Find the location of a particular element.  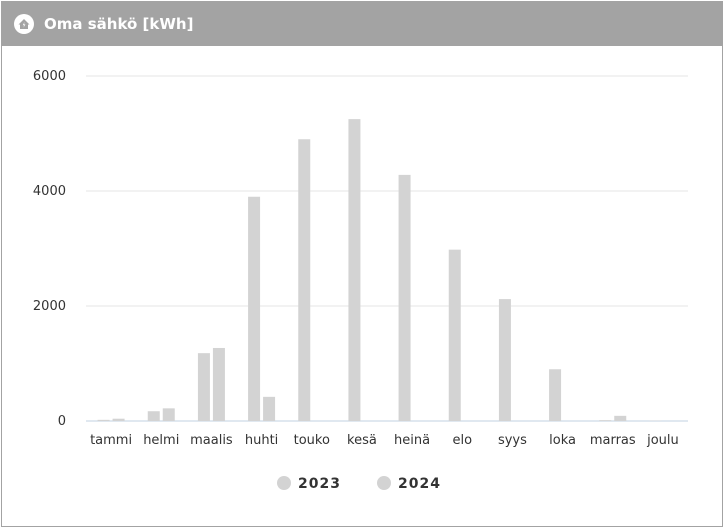

x-tick-label: maalis is located at coordinates (211, 440).